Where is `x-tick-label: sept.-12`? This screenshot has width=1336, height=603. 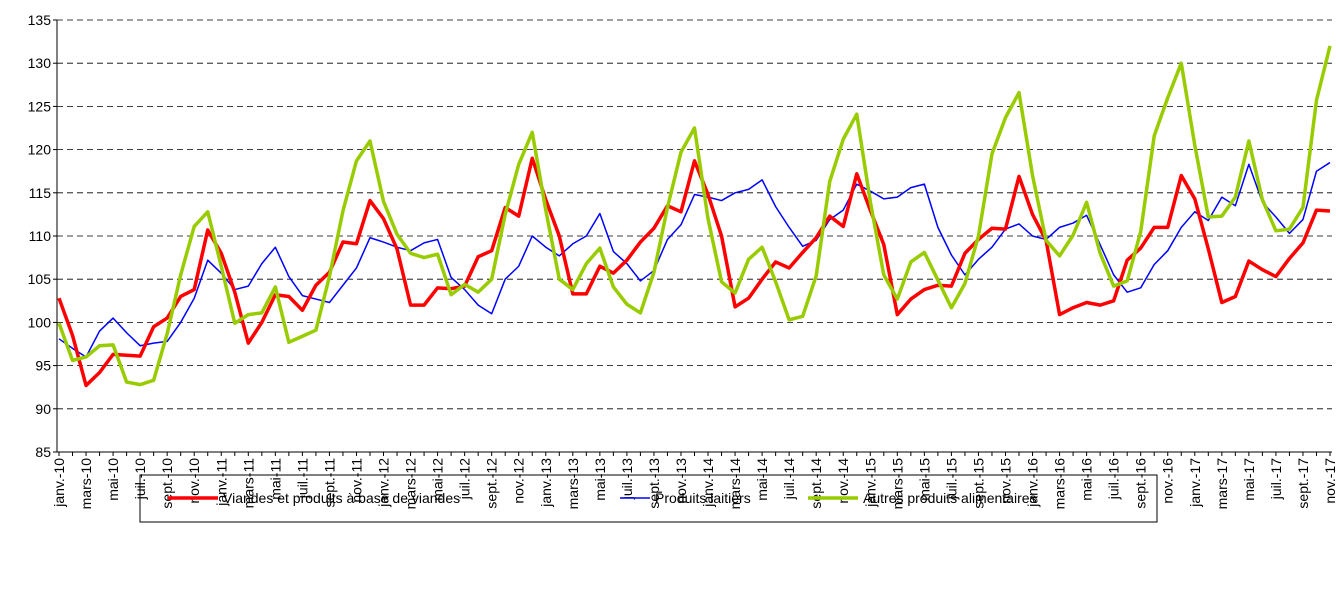
x-tick-label: sept.-12 is located at coordinates (492, 483).